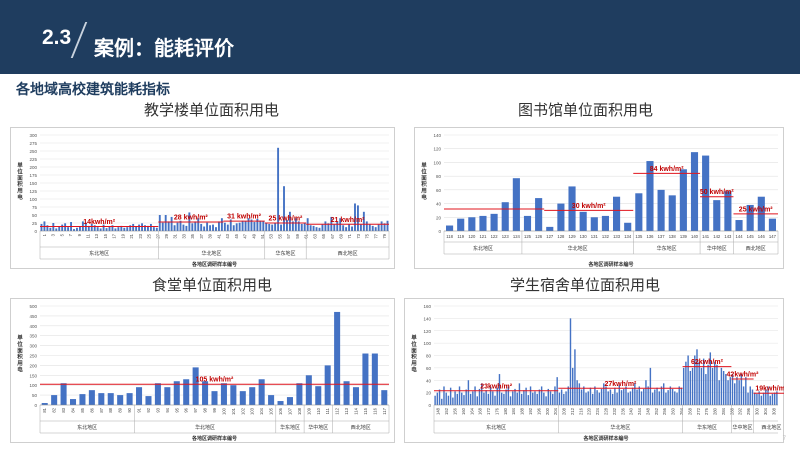 This screenshot has width=800, height=450. I want to click on x-tick-label: 140, so click(695, 236).